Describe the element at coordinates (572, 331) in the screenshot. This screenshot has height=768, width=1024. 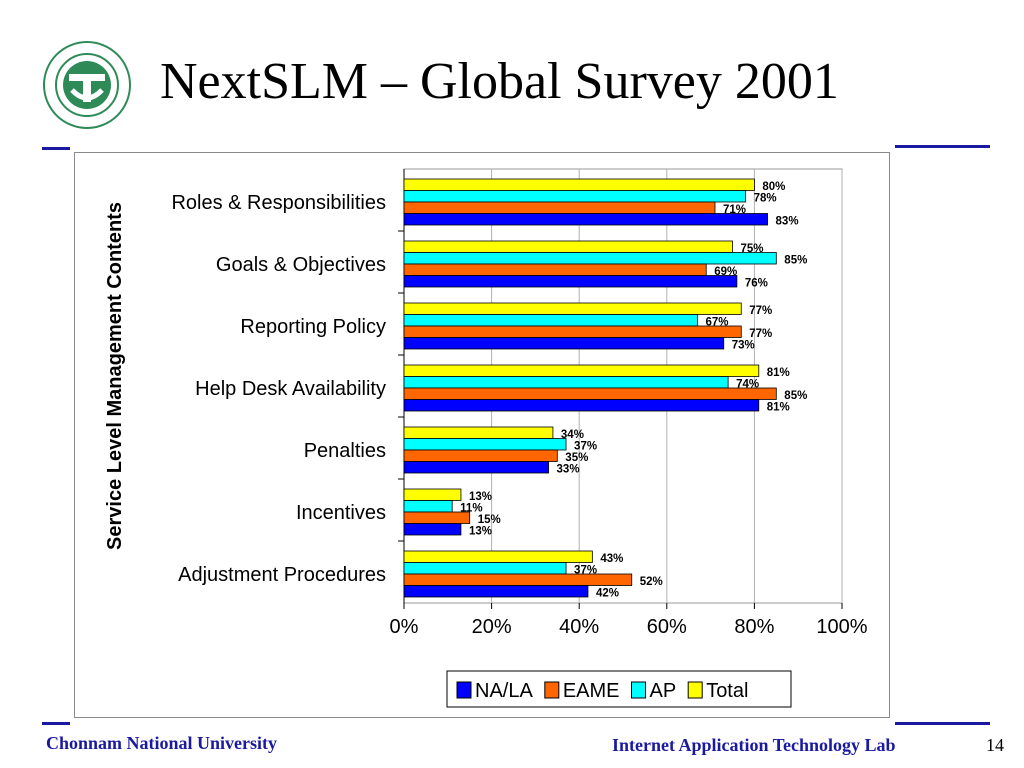
I see `bar-eame-reporting-policy` at that location.